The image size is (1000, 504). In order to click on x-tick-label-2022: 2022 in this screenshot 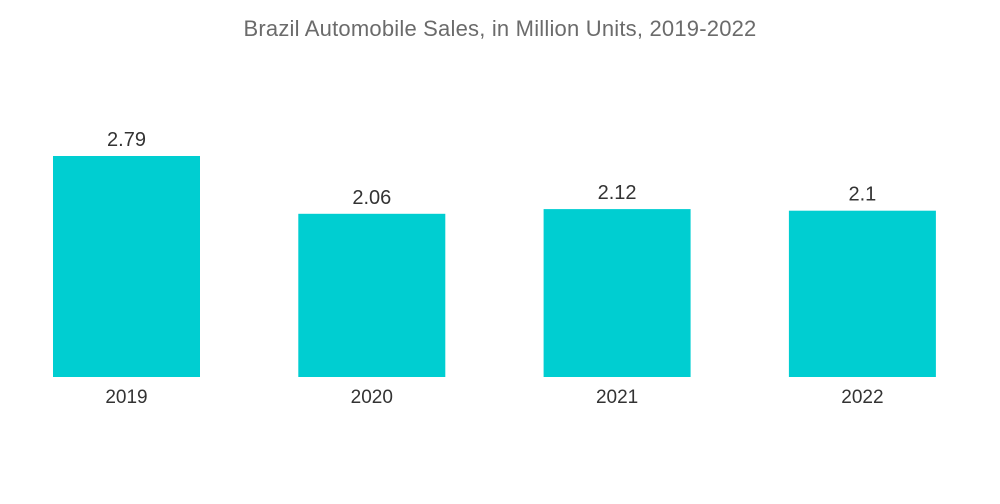, I will do `click(862, 397)`.